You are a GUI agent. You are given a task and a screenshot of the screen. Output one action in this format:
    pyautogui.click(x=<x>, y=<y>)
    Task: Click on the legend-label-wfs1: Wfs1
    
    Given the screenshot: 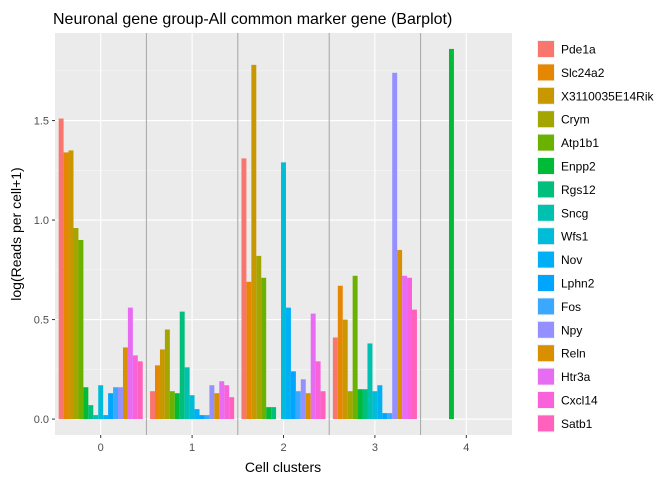 What is the action you would take?
    pyautogui.click(x=575, y=237)
    